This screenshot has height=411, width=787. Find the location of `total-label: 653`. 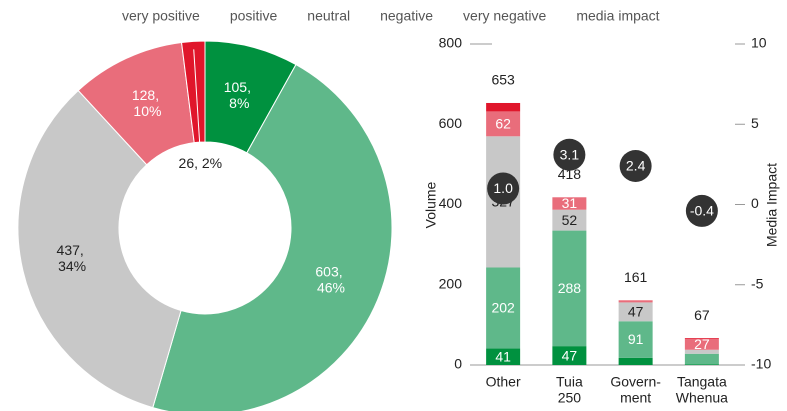

total-label: 653 is located at coordinates (503, 80).